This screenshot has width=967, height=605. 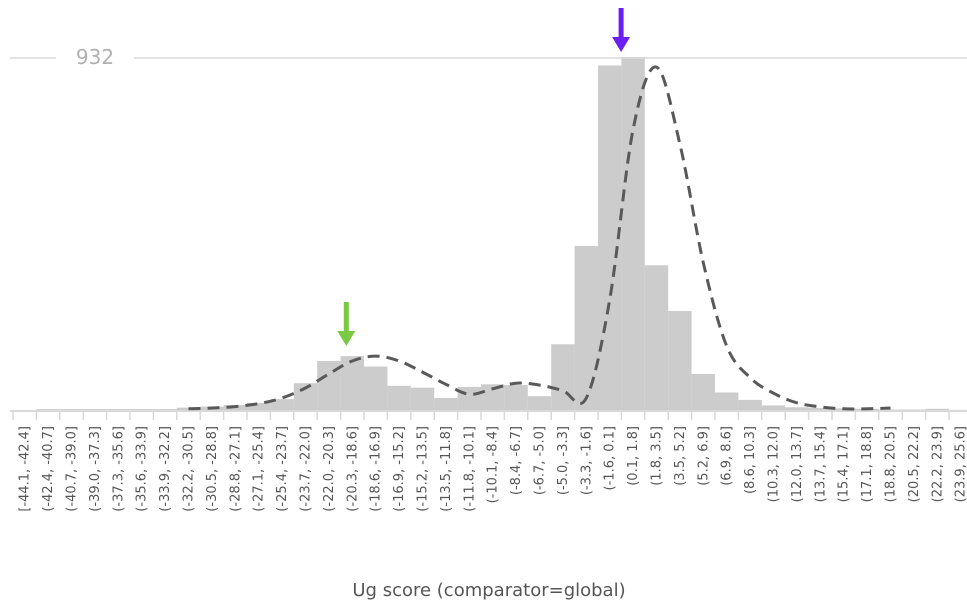 What do you see at coordinates (212, 469) in the screenshot?
I see `x-tick-label: (-30.5, -28.8]` at bounding box center [212, 469].